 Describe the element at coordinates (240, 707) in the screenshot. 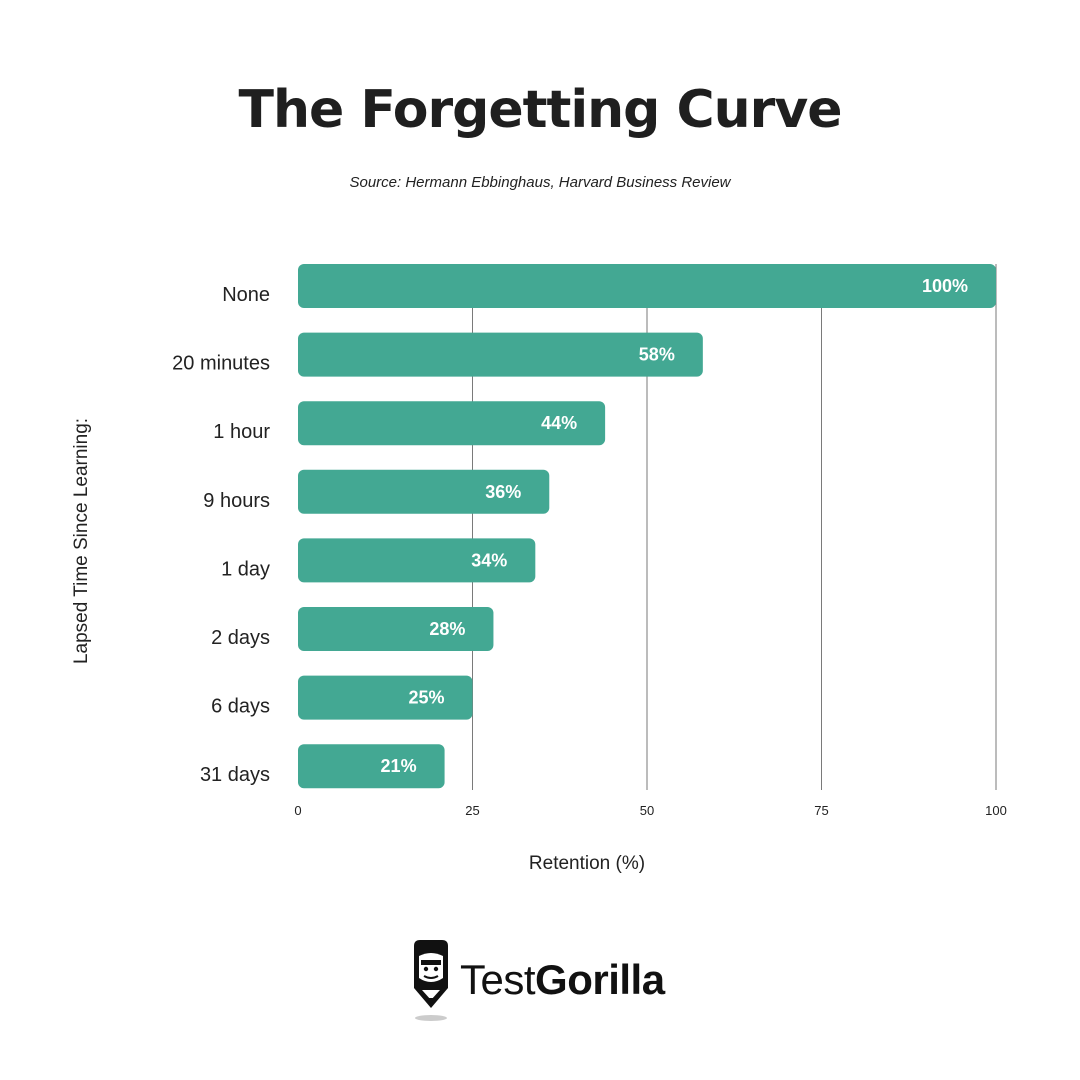

I see `category-label: 6 days` at that location.